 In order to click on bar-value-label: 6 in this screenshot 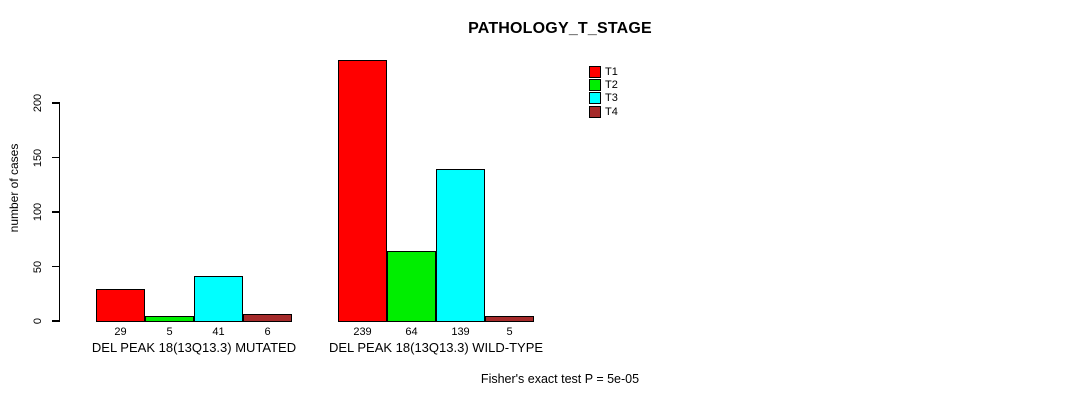, I will do `click(267, 332)`.